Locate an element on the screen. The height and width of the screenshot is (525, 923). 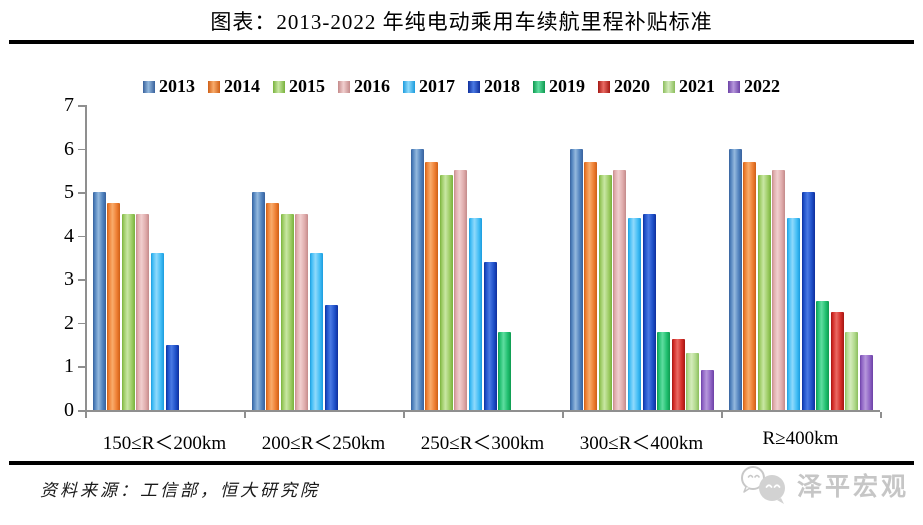
x-axis-label: 150≤R＜200km is located at coordinates (164, 443).